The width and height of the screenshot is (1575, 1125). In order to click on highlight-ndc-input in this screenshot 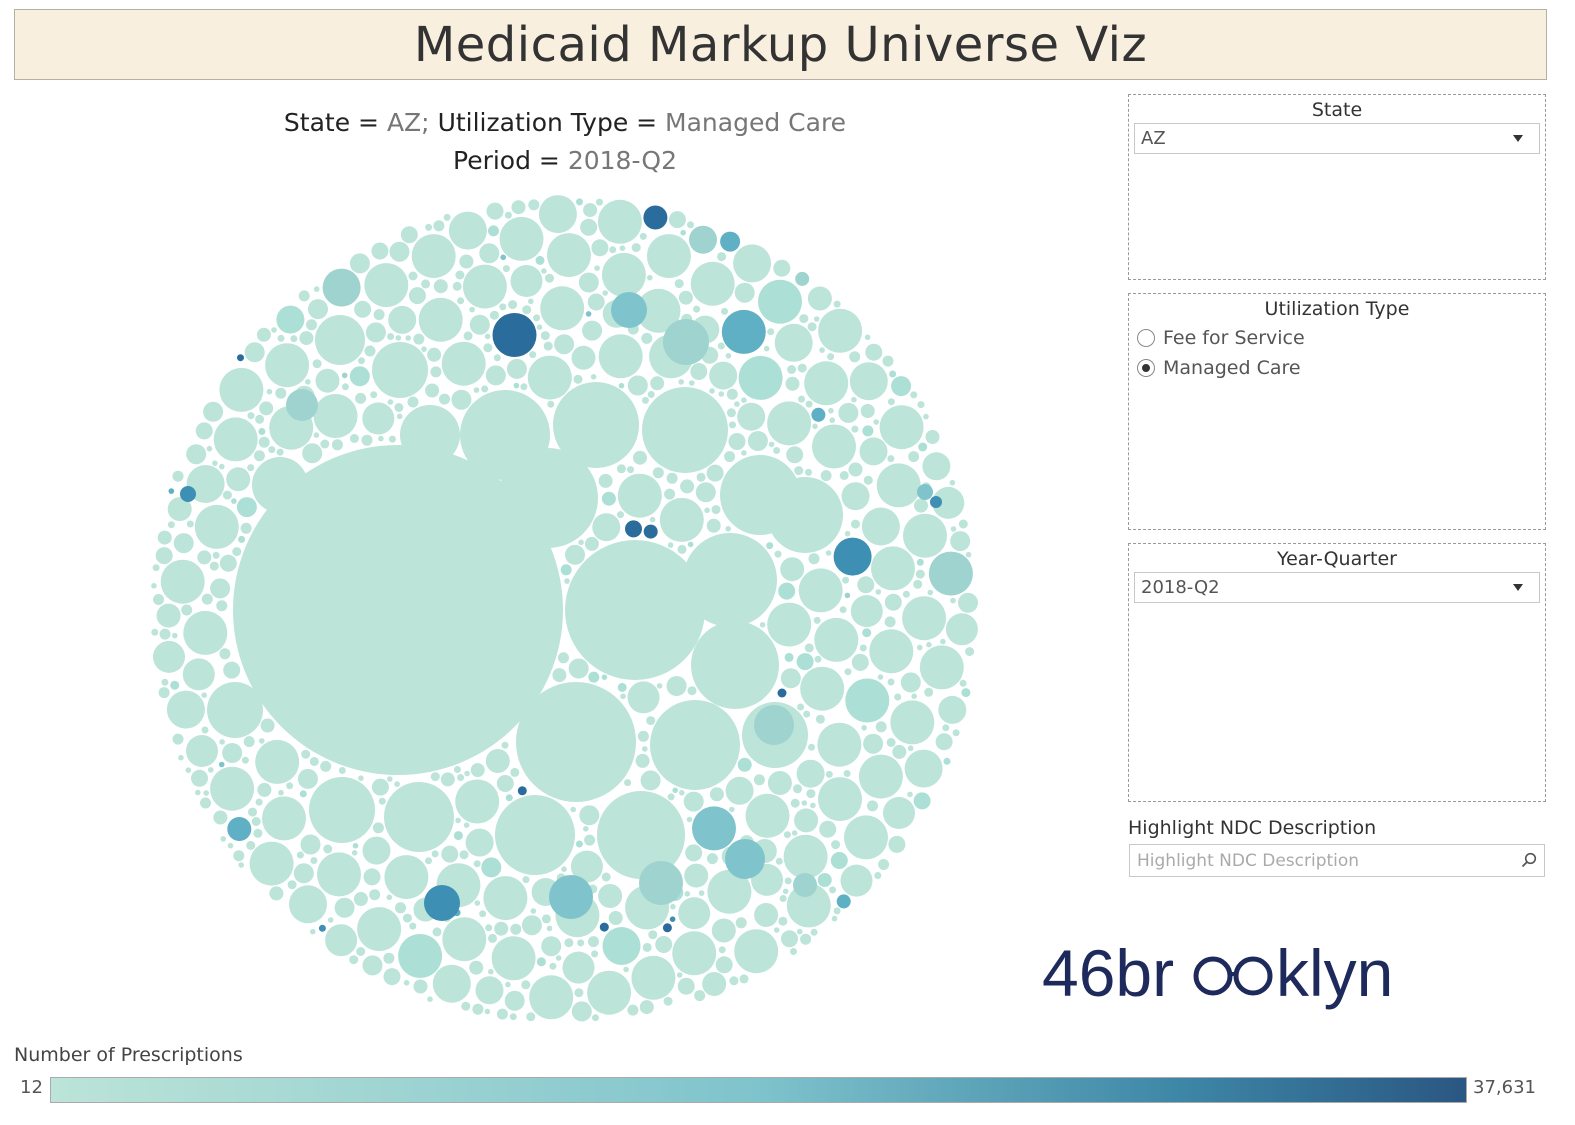, I will do `click(1337, 860)`.